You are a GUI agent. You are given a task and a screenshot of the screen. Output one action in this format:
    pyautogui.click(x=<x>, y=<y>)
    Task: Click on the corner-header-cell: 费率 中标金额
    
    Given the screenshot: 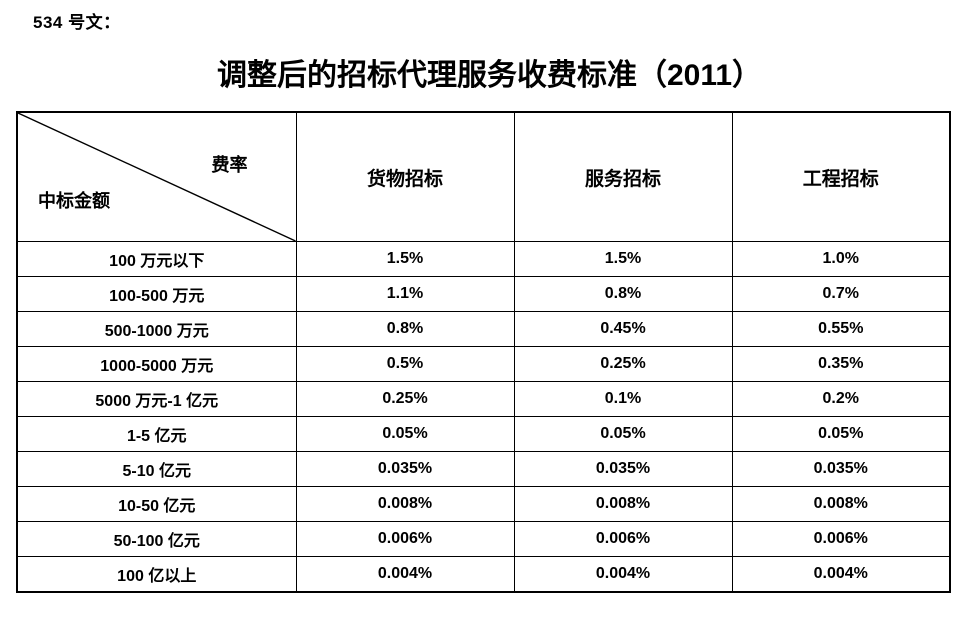 What is the action you would take?
    pyautogui.click(x=156, y=176)
    